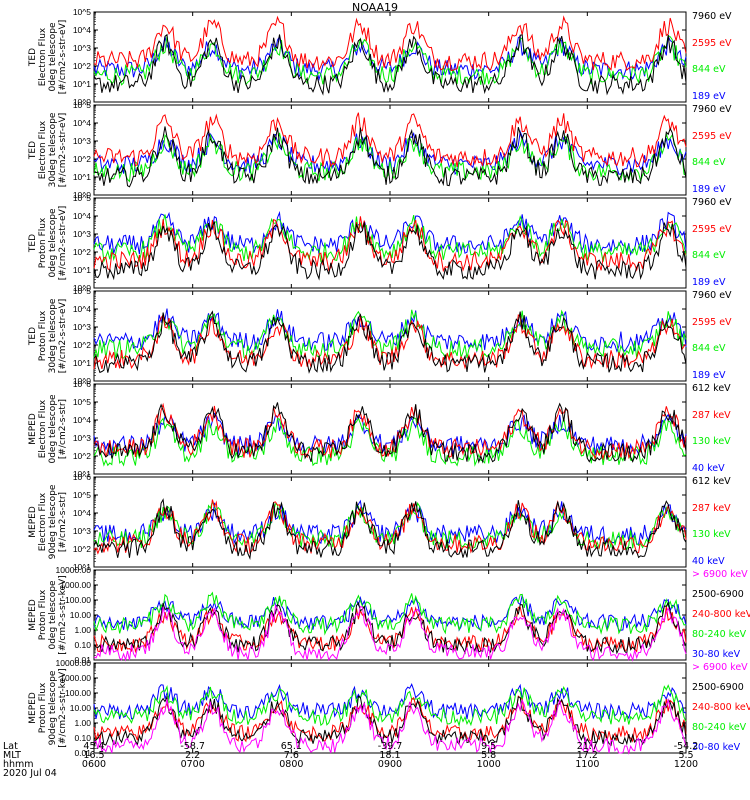 The image size is (750, 800). I want to click on legend-entry: 40 keV, so click(708, 561).